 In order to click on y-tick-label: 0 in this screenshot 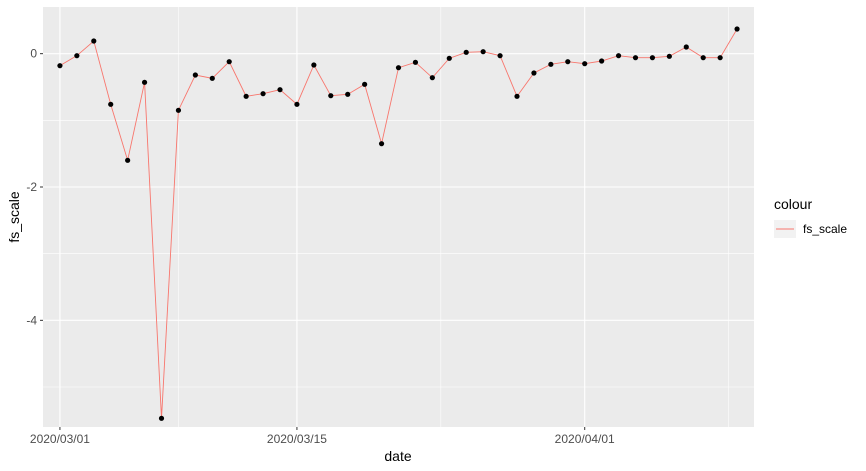, I will do `click(33, 54)`.